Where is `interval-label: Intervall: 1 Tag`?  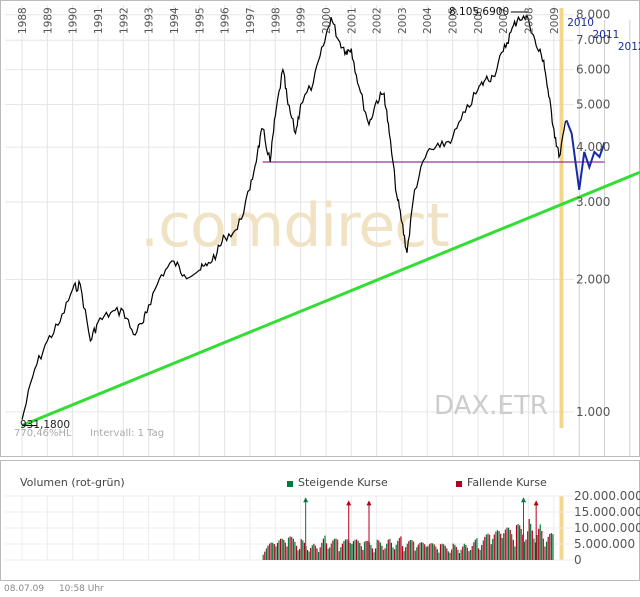 interval-label: Intervall: 1 Tag is located at coordinates (127, 433).